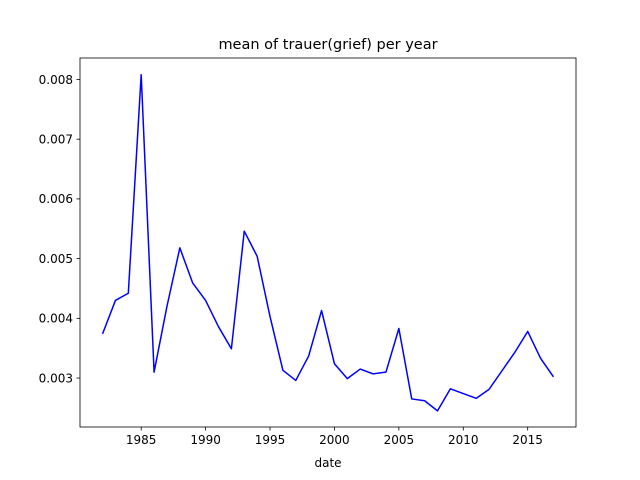 This screenshot has width=640, height=480. Describe the element at coordinates (56, 140) in the screenshot. I see `y-tick-label: 0.007` at that location.